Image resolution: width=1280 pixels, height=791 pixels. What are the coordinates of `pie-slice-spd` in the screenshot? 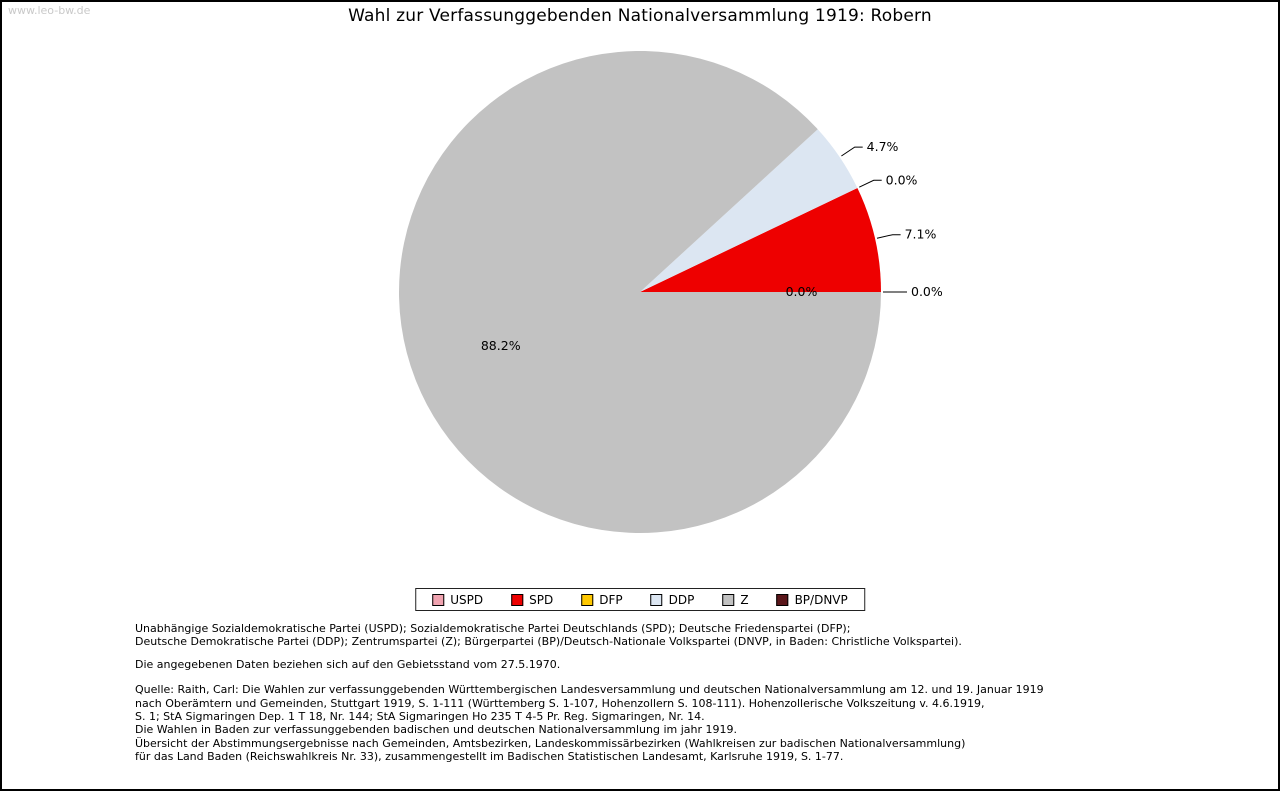 It's located at (760, 240).